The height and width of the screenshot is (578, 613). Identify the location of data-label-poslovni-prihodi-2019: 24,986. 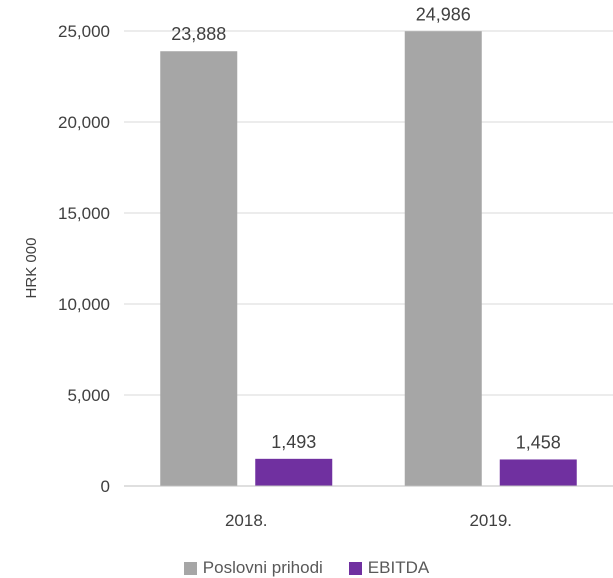
(443, 14).